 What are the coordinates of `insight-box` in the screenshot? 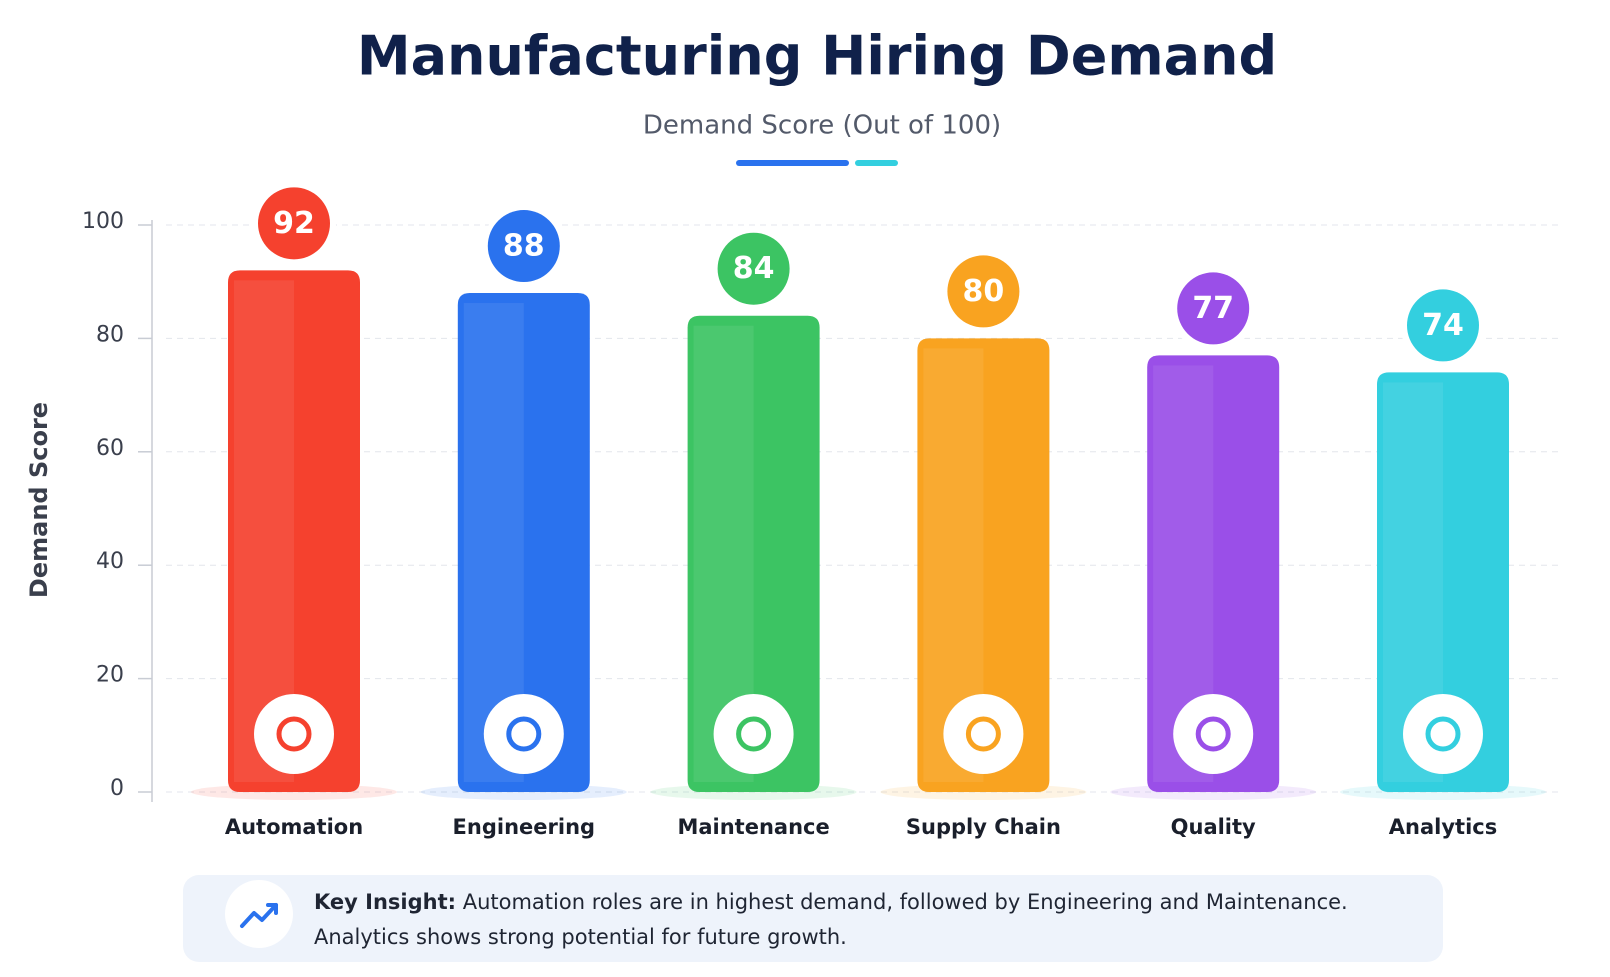 It's located at (813, 918).